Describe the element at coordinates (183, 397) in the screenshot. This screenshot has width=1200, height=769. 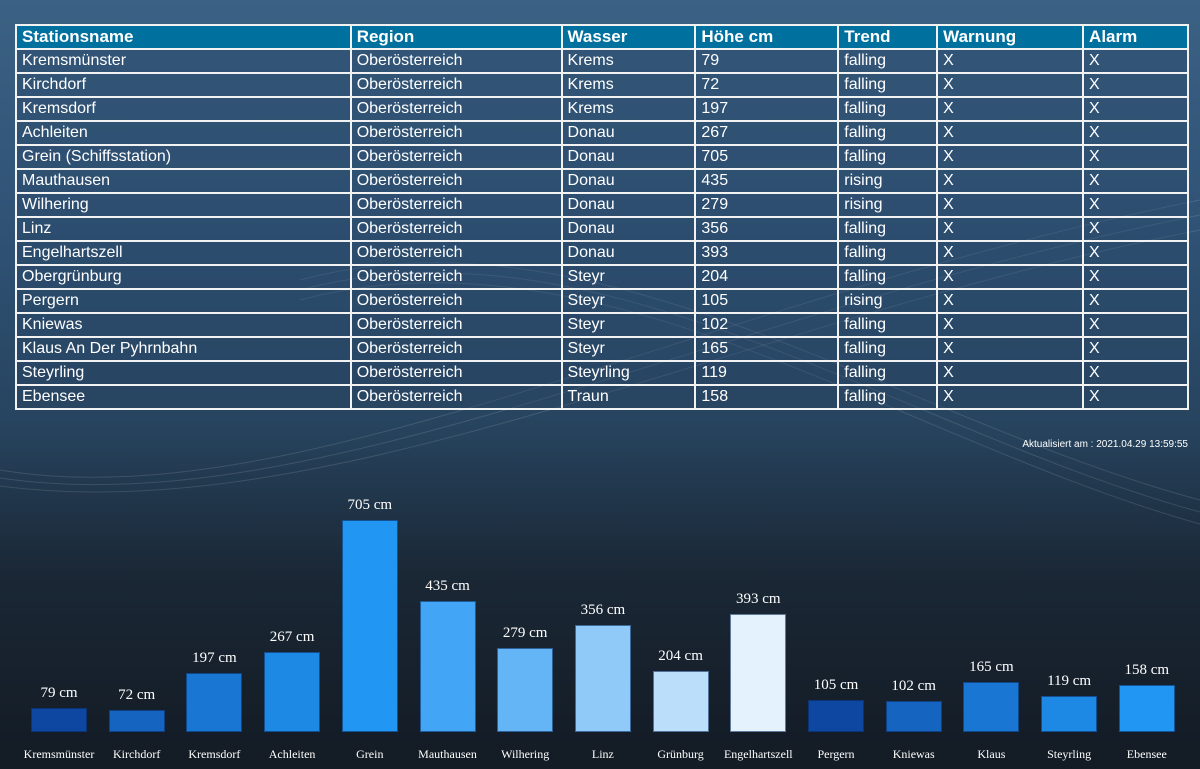
I see `table-cell: Ebensee` at that location.